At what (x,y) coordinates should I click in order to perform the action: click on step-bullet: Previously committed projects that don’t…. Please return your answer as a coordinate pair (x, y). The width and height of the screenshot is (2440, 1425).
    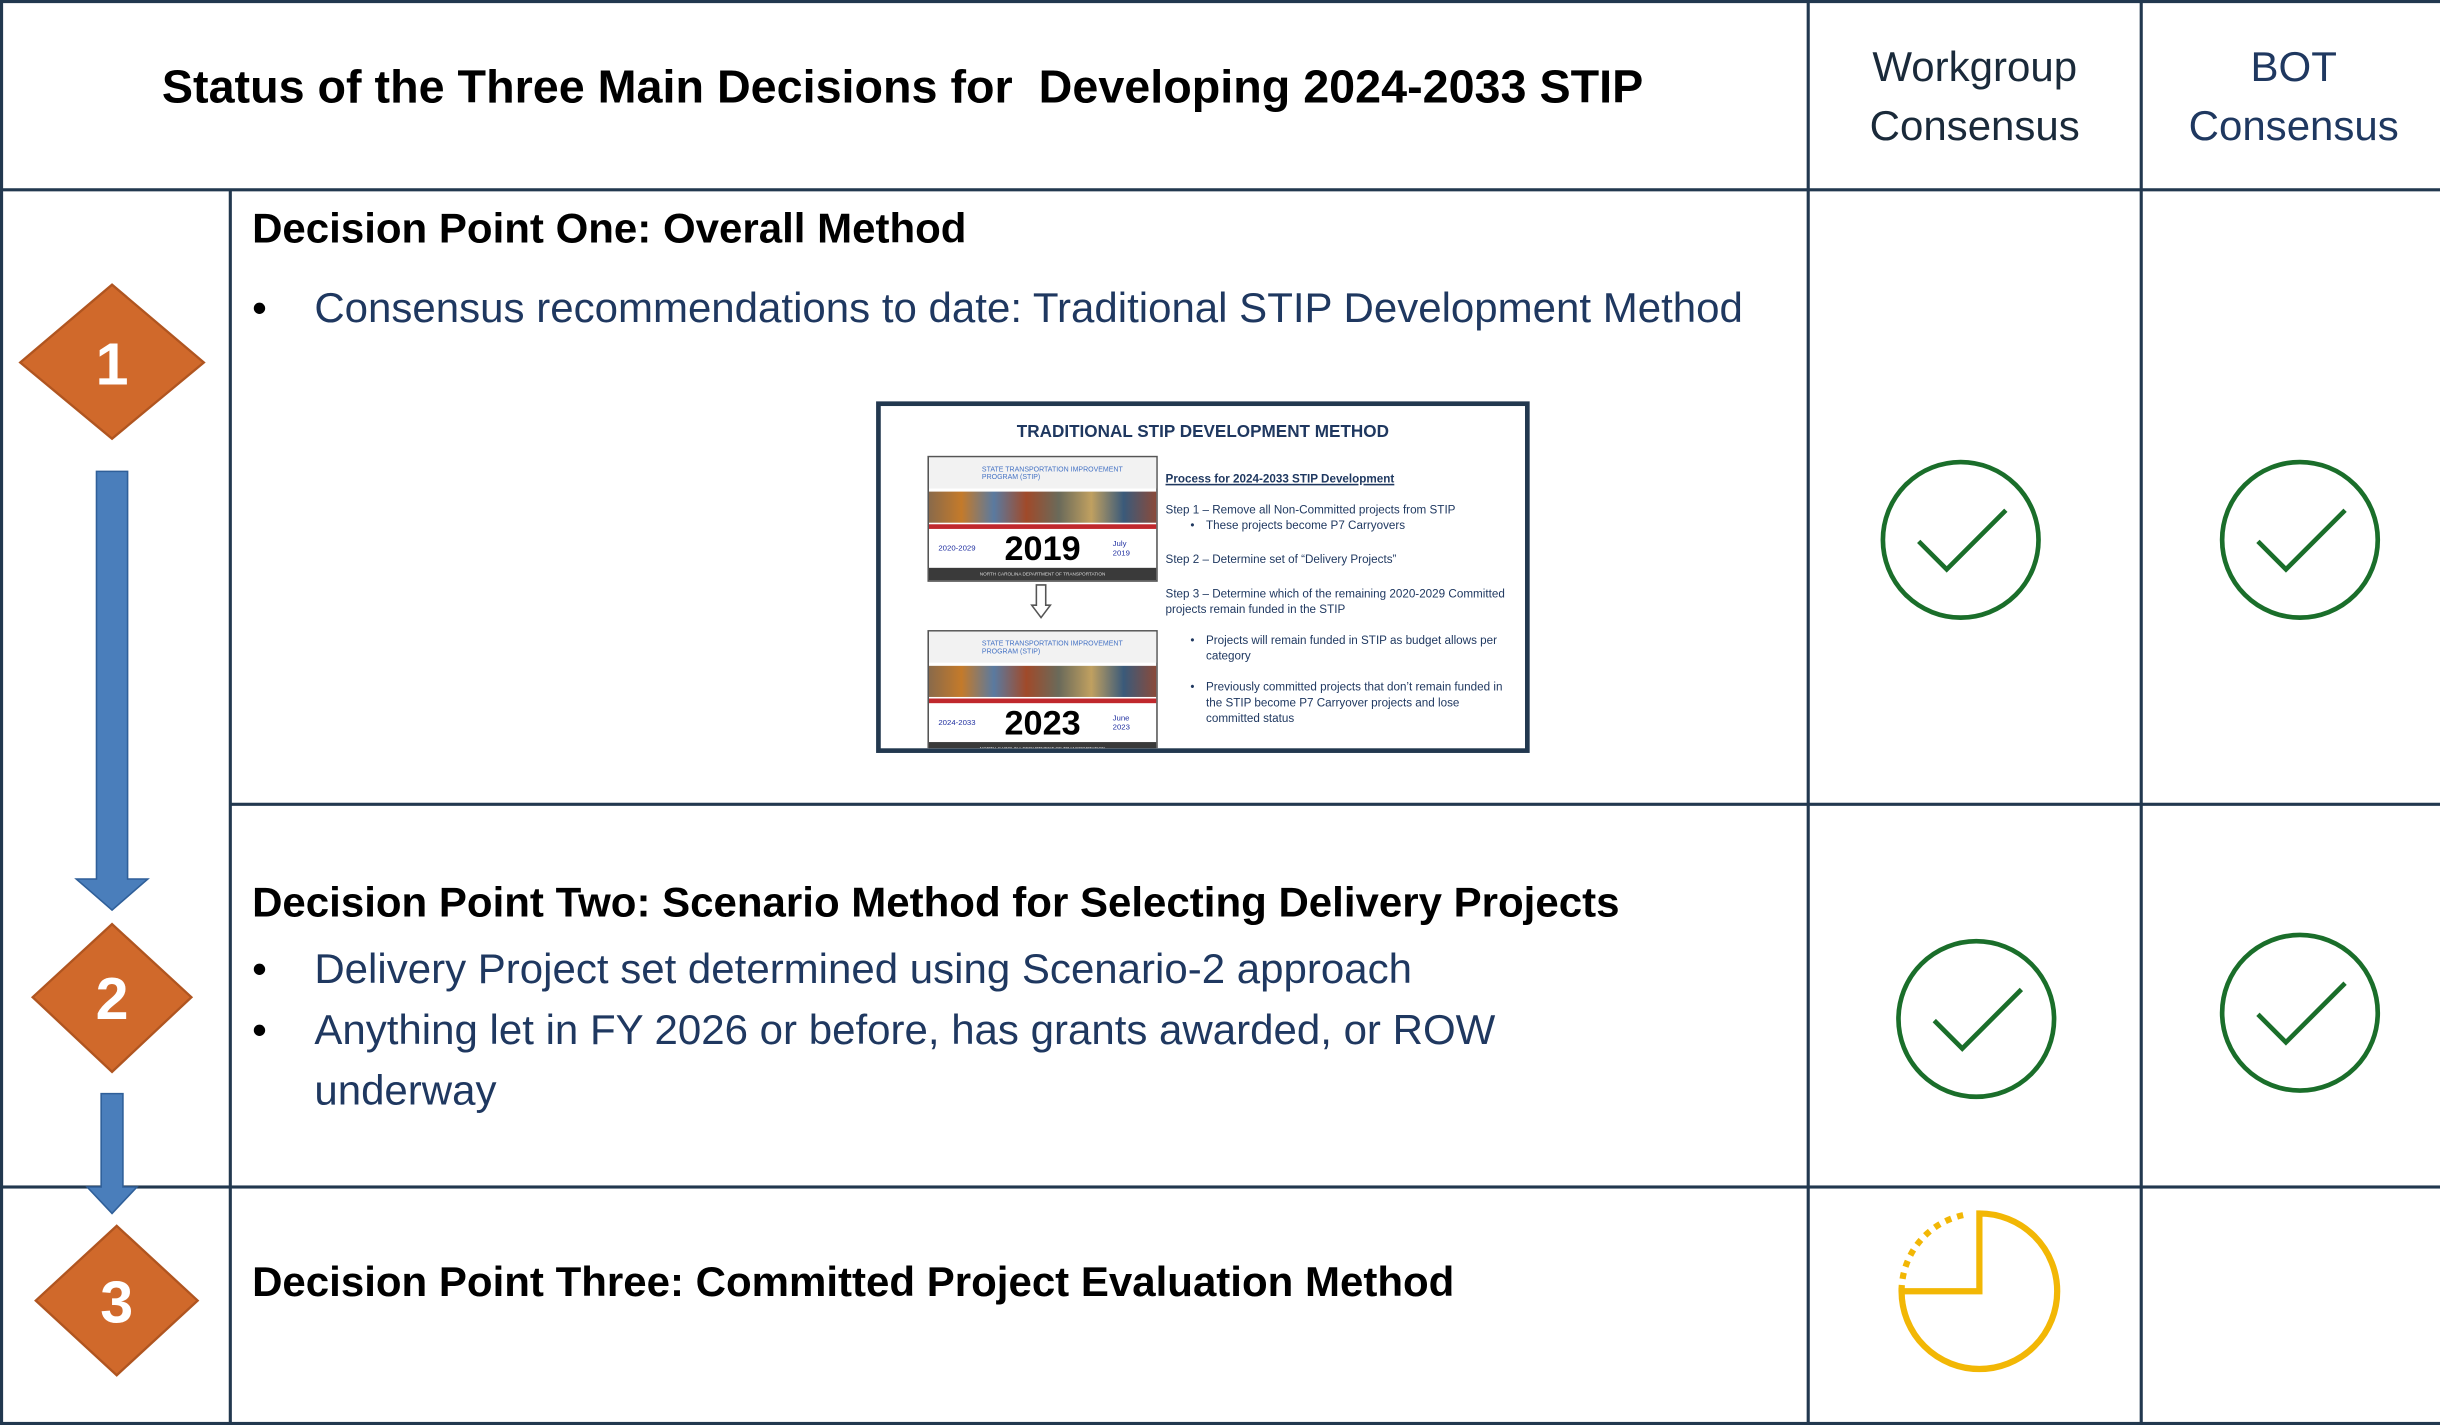
    Looking at the image, I should click on (1341, 703).